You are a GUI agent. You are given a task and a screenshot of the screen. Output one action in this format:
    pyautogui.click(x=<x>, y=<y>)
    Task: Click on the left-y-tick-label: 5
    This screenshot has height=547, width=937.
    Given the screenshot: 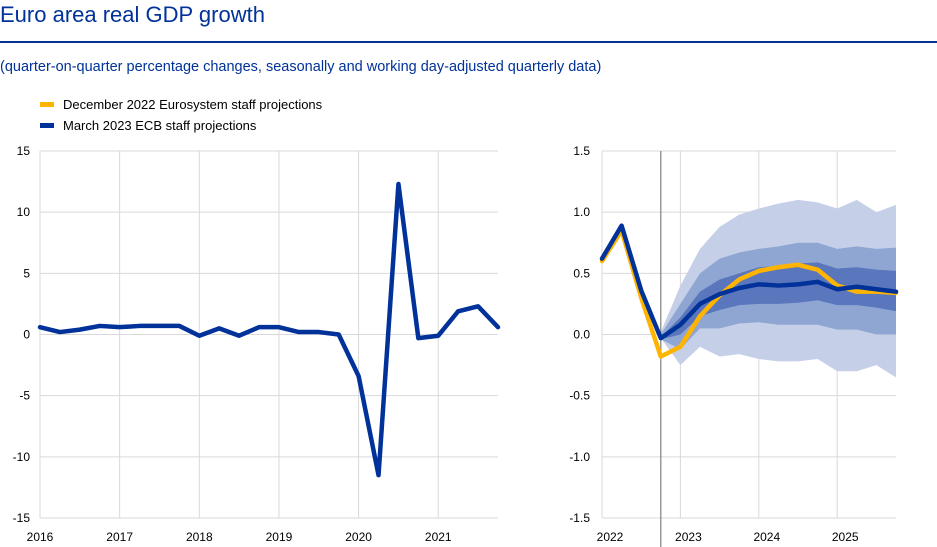 What is the action you would take?
    pyautogui.click(x=26, y=273)
    